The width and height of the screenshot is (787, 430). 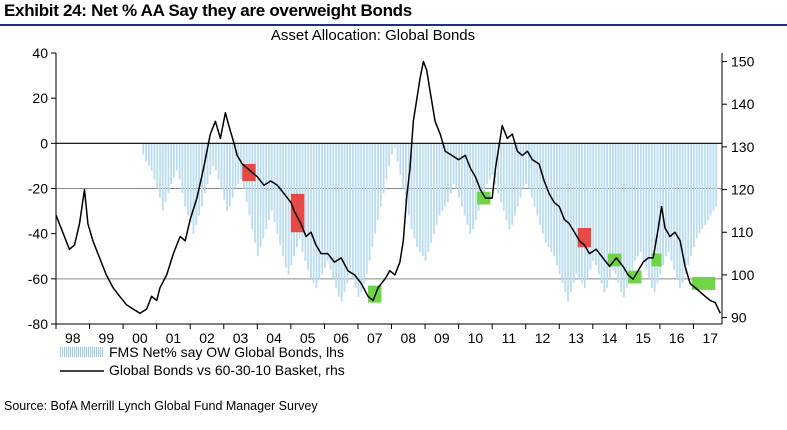 I want to click on x-tick-label: 98, so click(x=73, y=338).